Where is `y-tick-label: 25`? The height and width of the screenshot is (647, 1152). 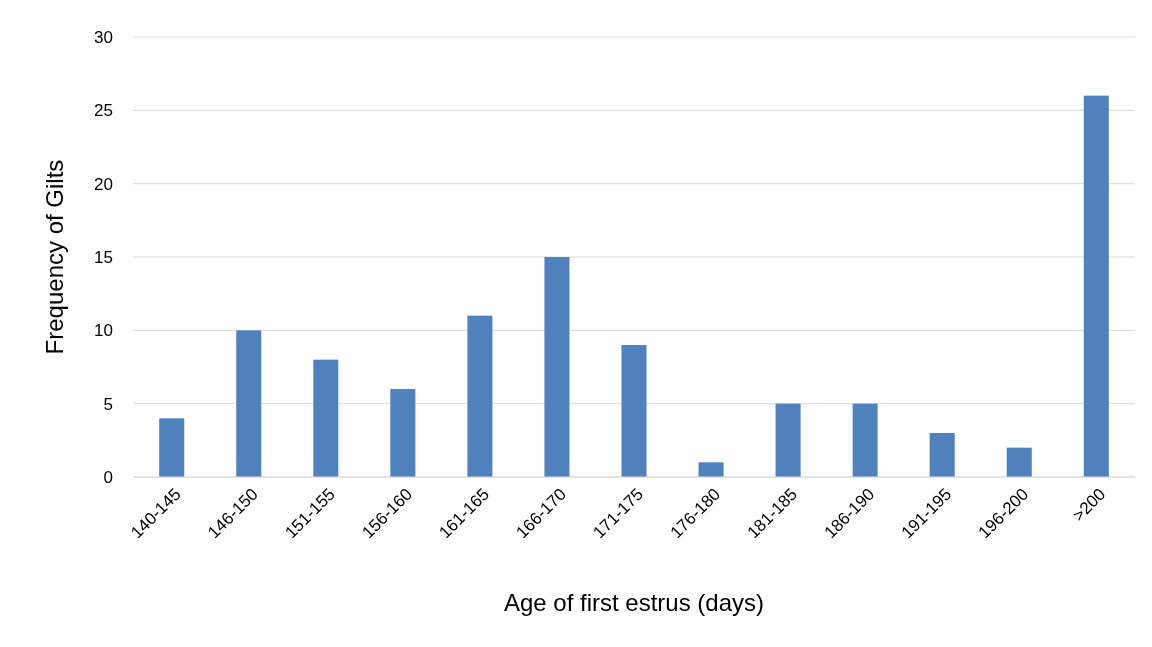 y-tick-label: 25 is located at coordinates (103, 111).